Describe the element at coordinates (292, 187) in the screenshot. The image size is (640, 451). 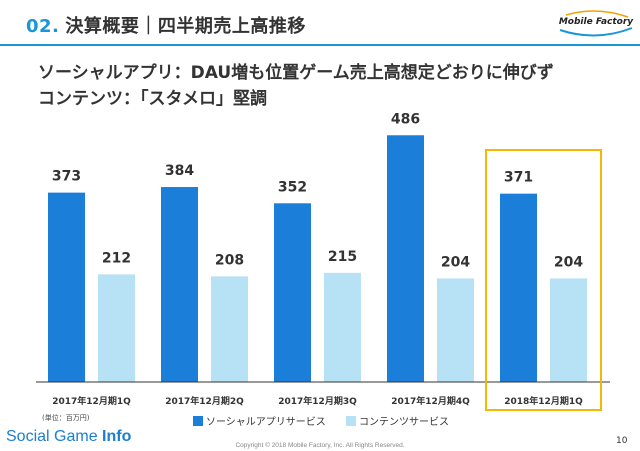
I see `data-label-social-3: 352` at that location.